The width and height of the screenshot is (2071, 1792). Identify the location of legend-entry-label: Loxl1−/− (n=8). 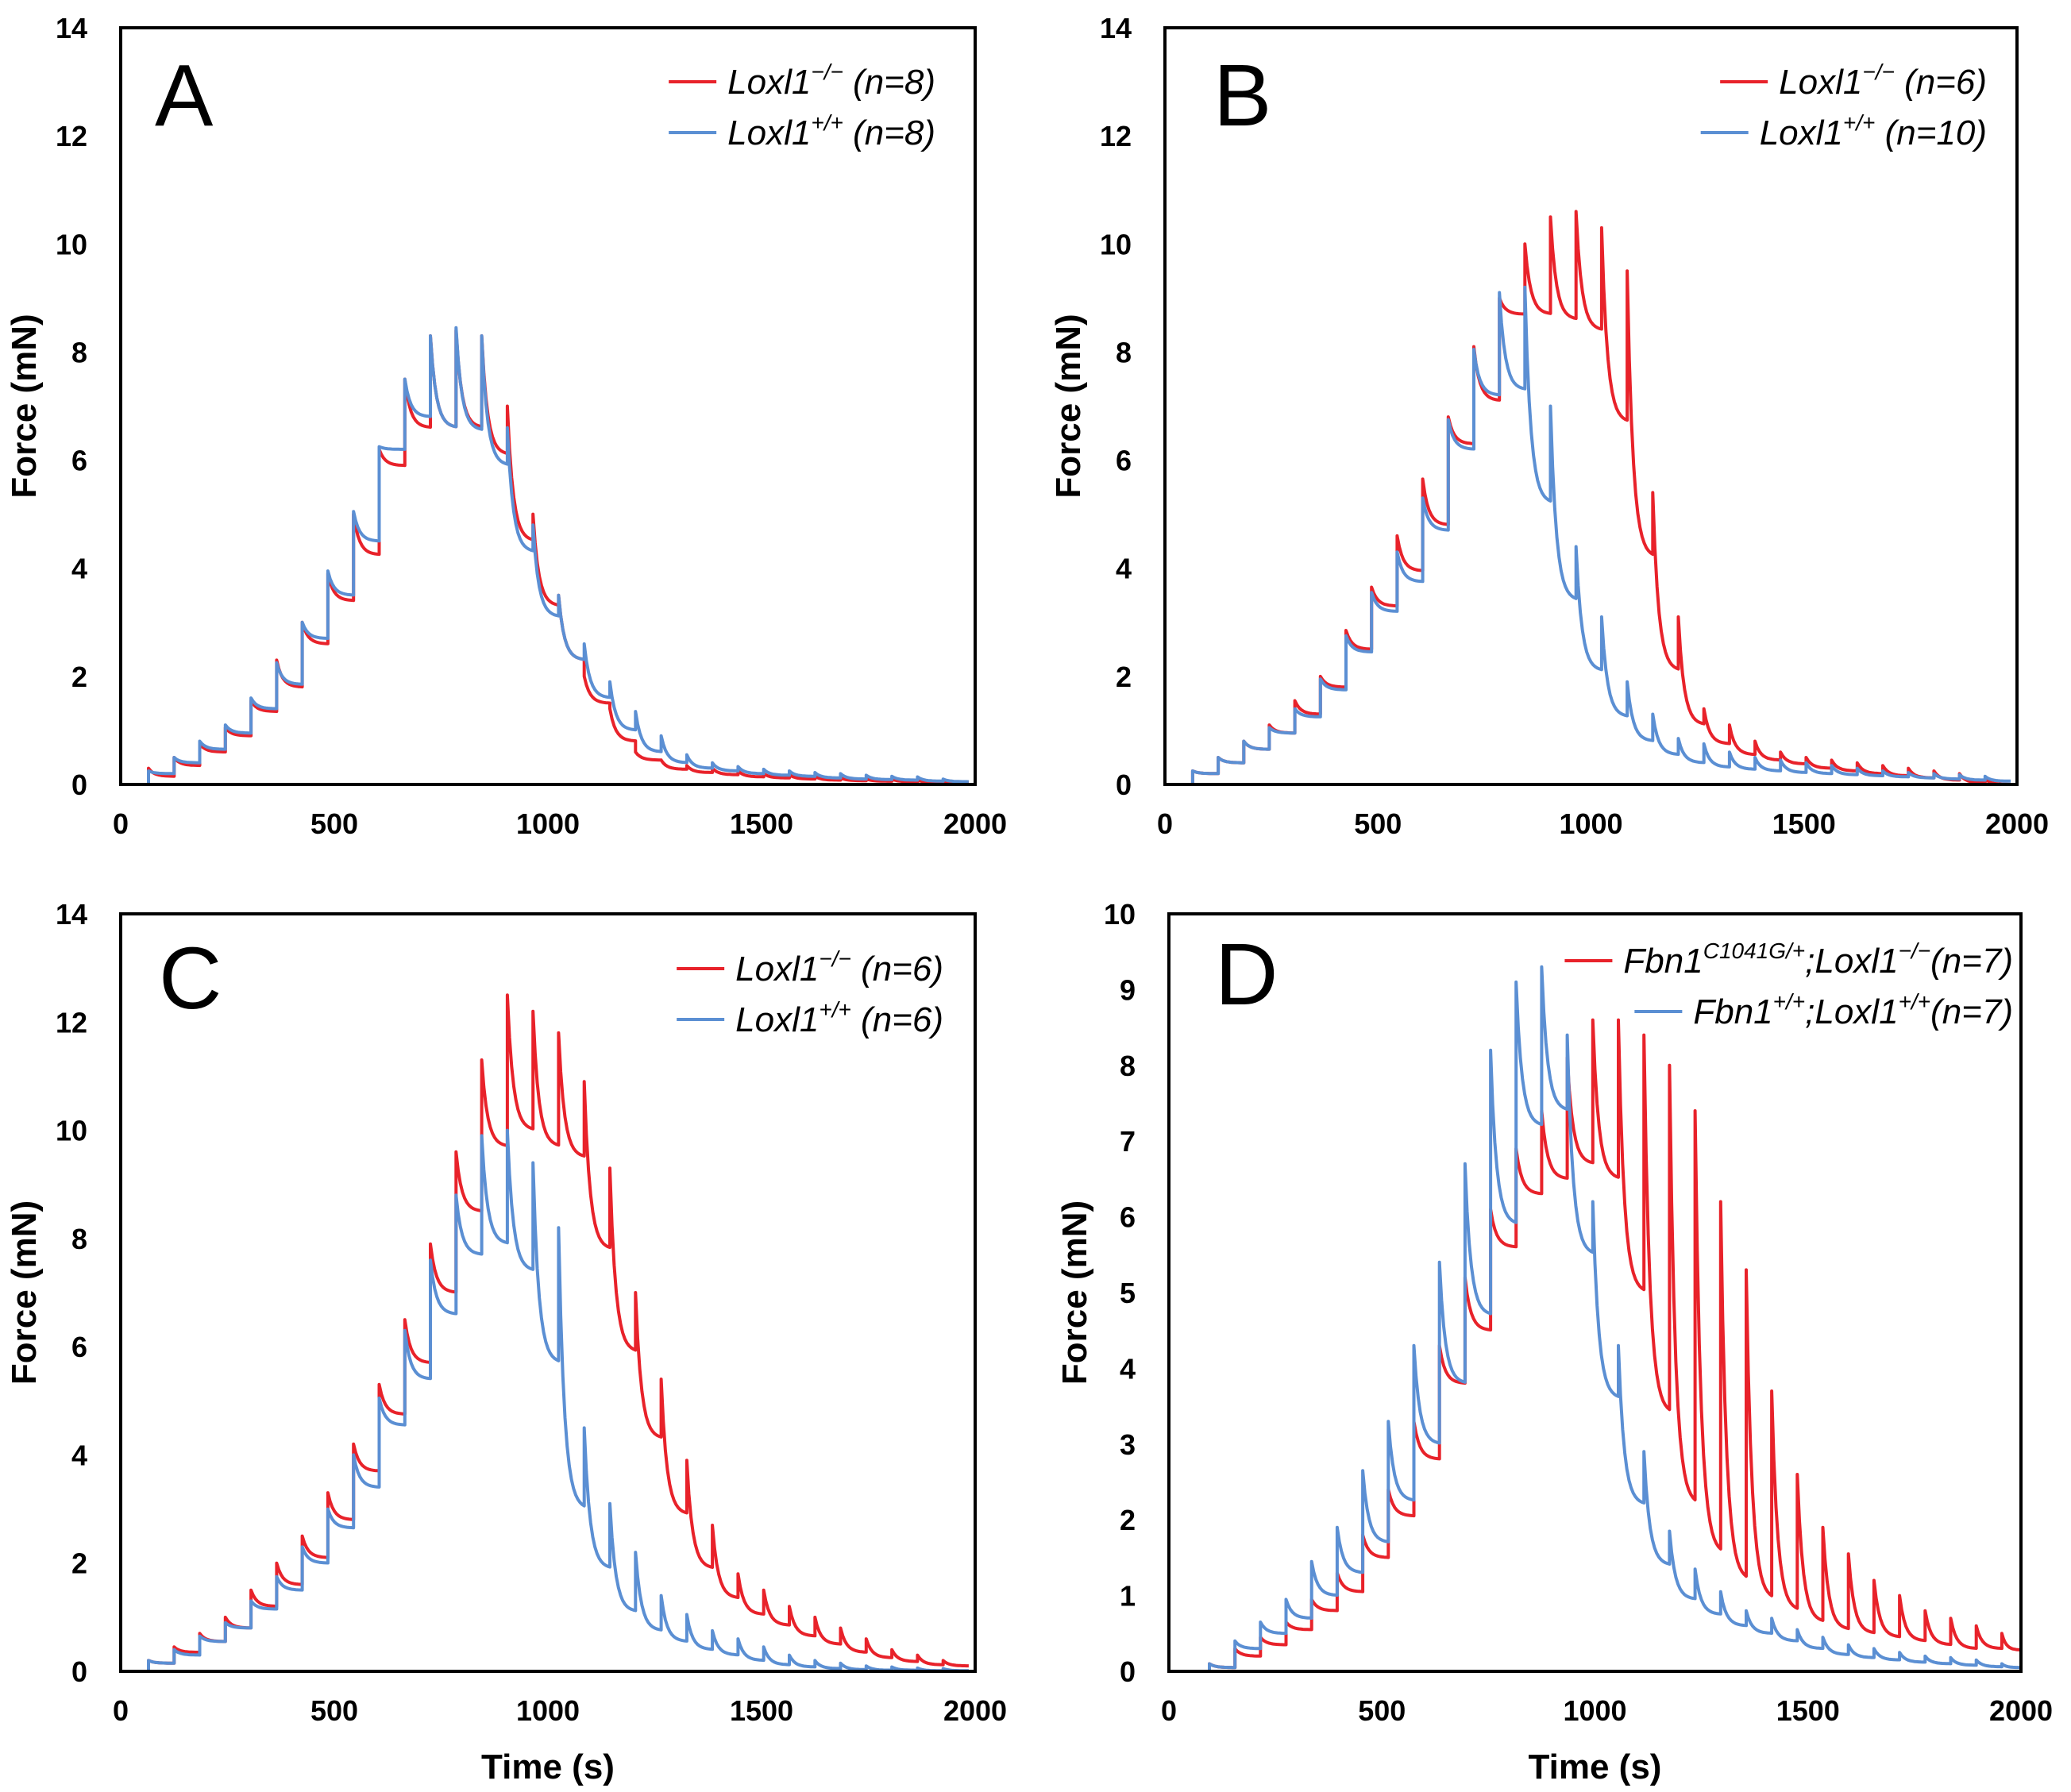
(831, 81).